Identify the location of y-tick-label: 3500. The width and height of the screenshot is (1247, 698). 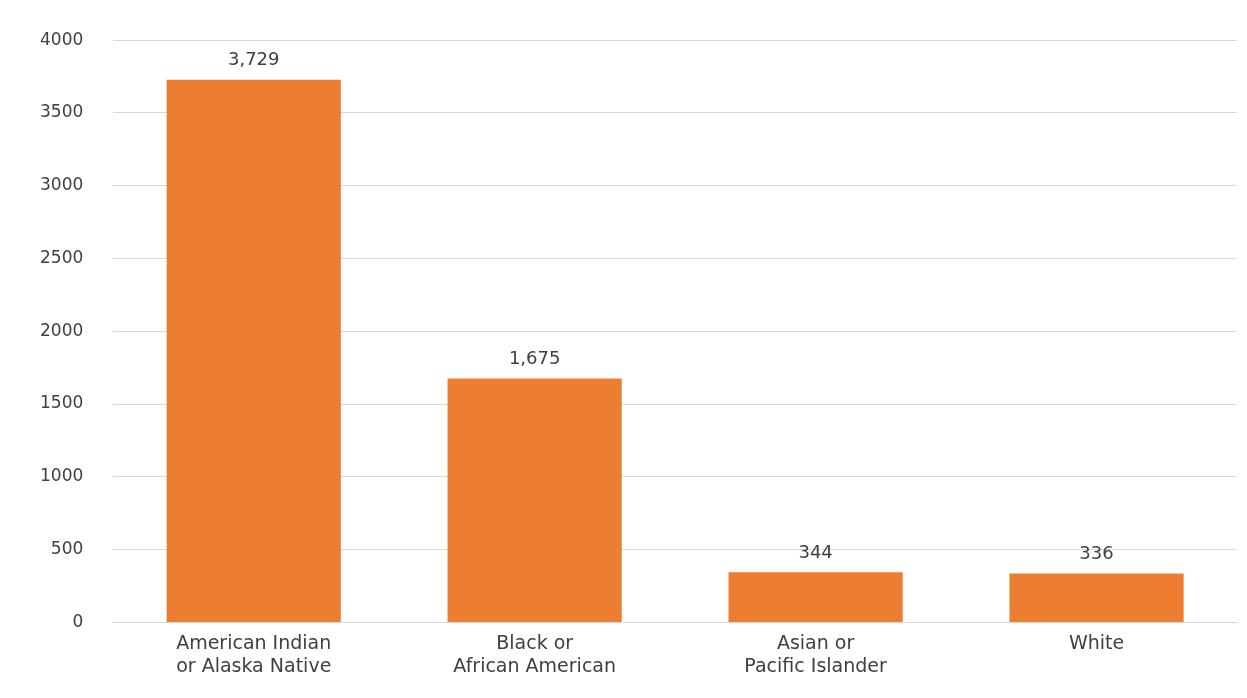
(62, 111).